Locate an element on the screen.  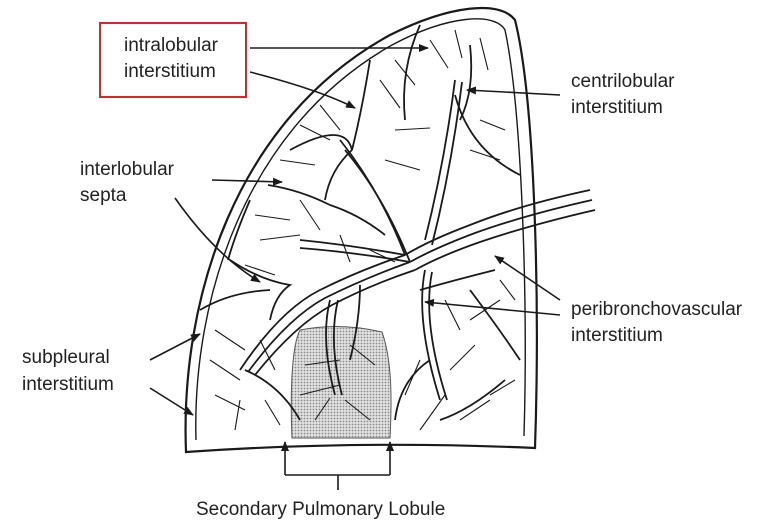
label-peribronchovascular-line2: interstitium is located at coordinates (617, 335).